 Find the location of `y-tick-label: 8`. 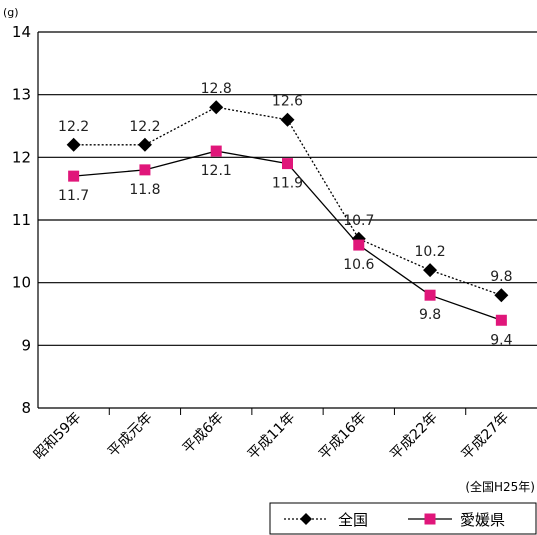

y-tick-label: 8 is located at coordinates (26, 408).